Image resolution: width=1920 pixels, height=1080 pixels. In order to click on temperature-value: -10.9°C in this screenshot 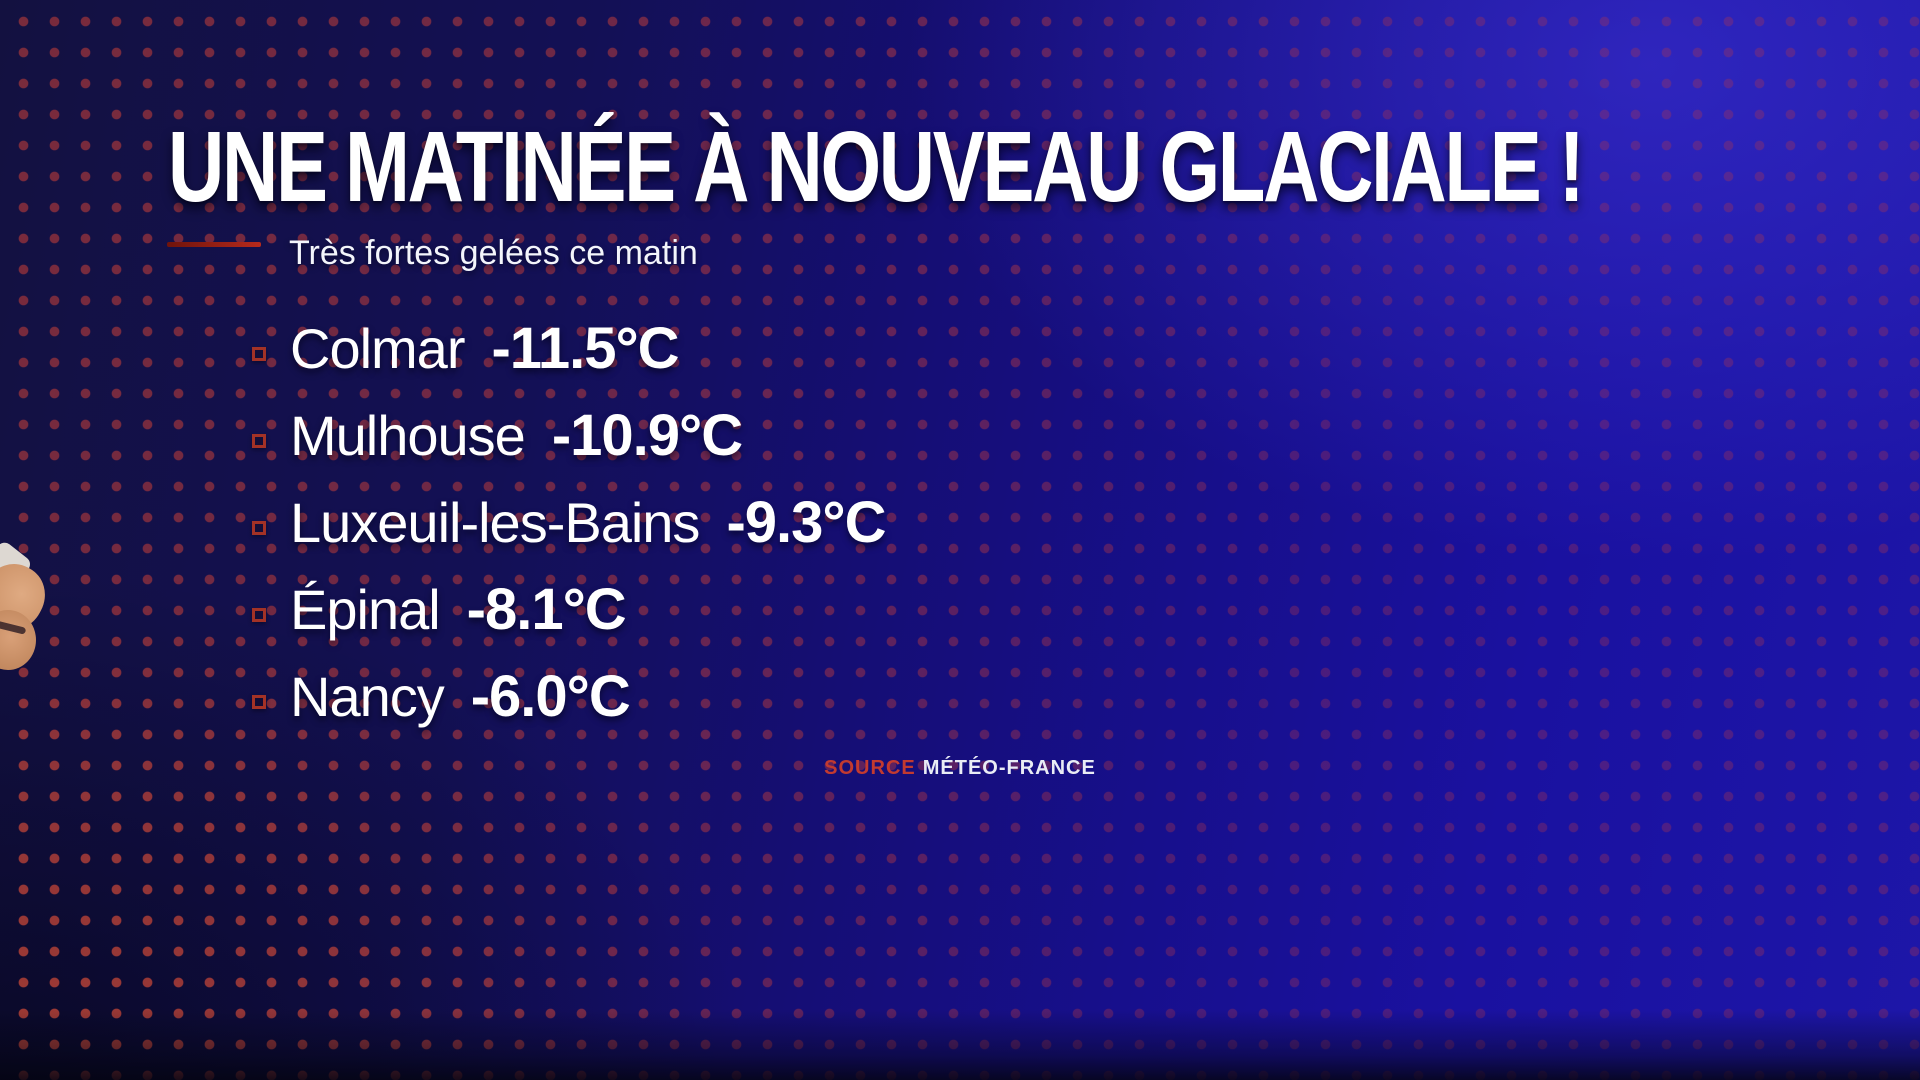, I will do `click(647, 435)`.